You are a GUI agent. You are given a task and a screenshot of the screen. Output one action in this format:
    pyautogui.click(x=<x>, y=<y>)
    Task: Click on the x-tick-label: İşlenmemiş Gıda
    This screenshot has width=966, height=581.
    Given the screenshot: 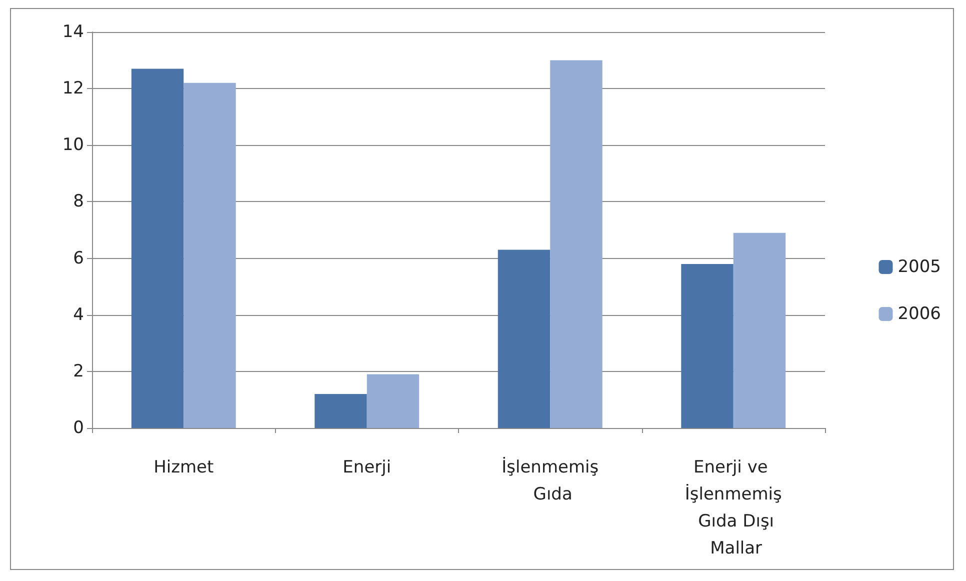 What is the action you would take?
    pyautogui.click(x=550, y=480)
    